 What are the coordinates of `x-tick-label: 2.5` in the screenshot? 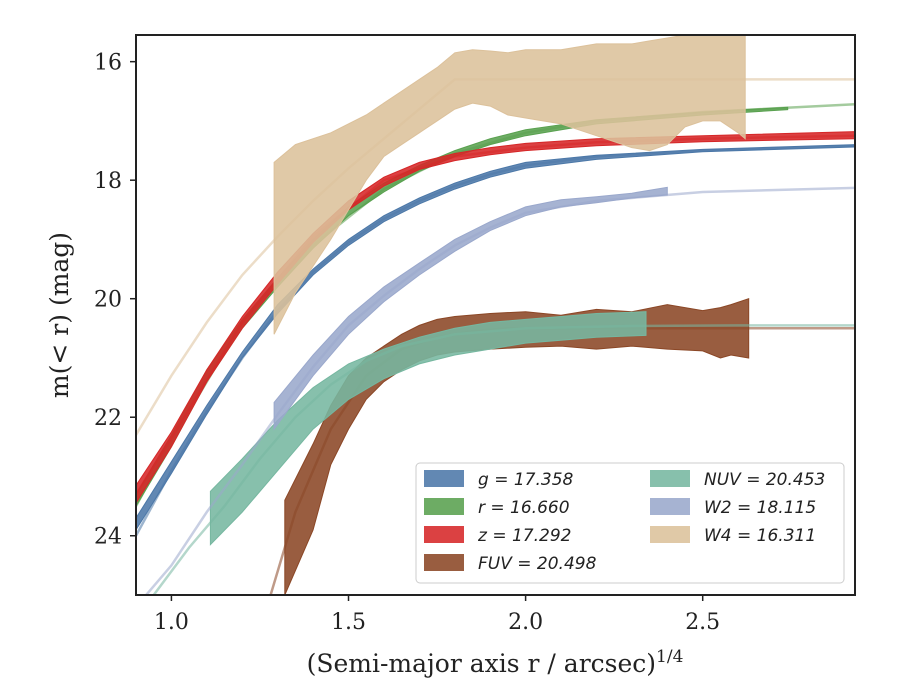 It's located at (702, 622).